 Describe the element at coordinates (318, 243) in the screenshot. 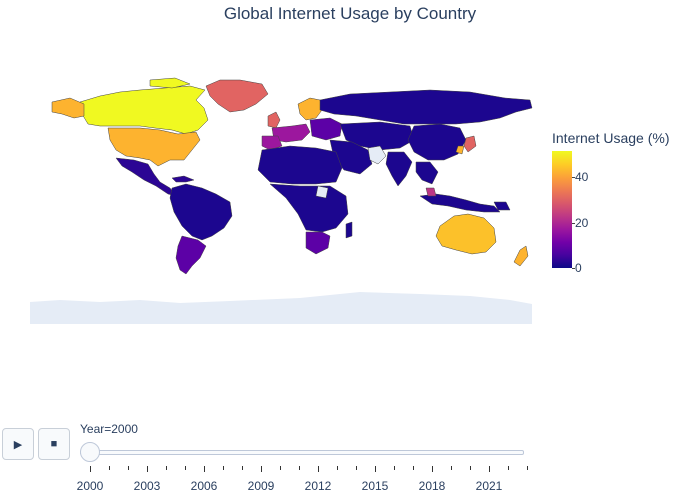

I see `southern-africa` at that location.